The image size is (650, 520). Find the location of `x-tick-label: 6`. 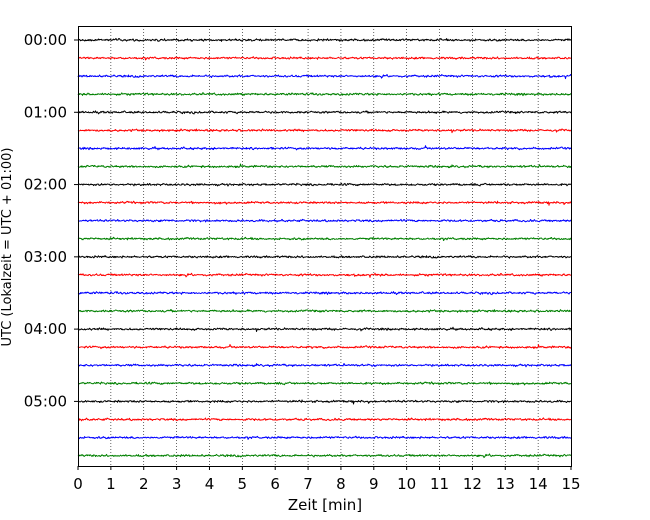

x-tick-label: 6 is located at coordinates (275, 484).